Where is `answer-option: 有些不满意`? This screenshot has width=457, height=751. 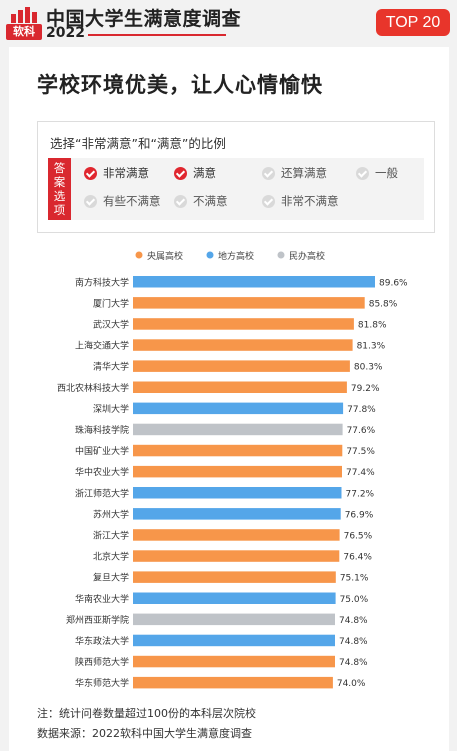 answer-option: 有些不满意 is located at coordinates (122, 201).